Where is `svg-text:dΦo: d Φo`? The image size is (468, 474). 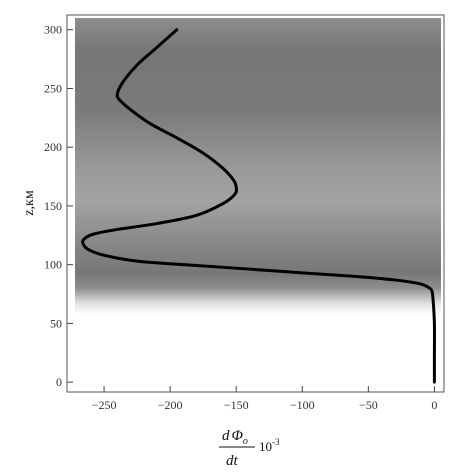 svg-text:dΦo: d Φo is located at coordinates (235, 437).